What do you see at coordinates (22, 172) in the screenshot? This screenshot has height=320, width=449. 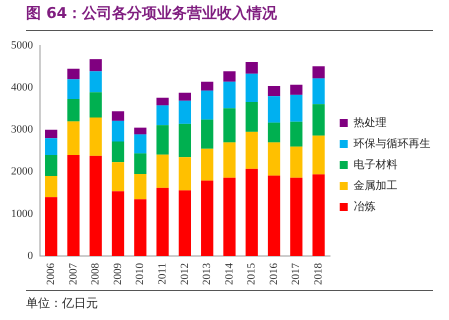 I see `y-tick-label: 2000` at bounding box center [22, 172].